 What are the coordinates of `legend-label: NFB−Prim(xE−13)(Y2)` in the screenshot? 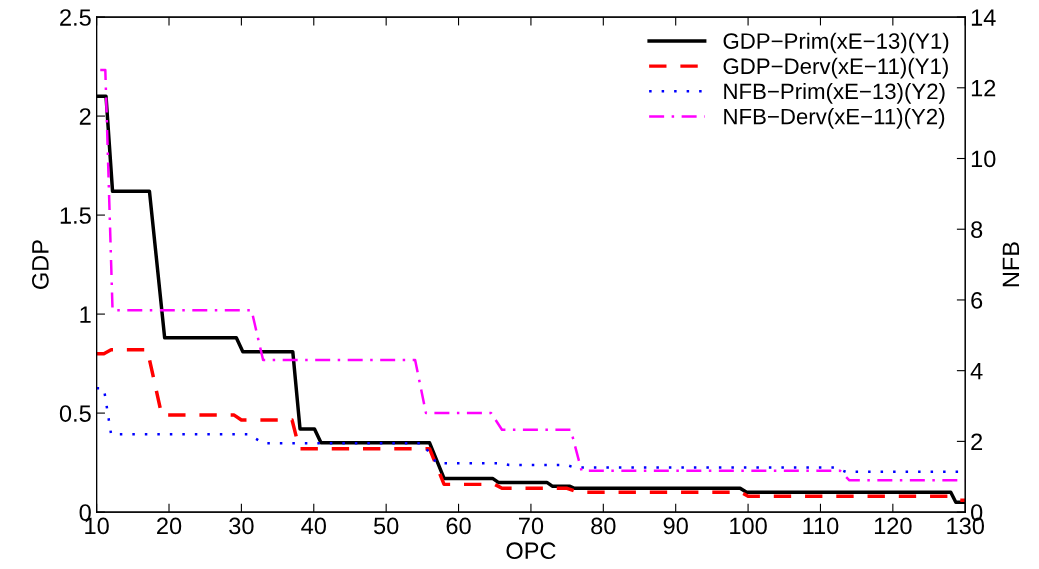 It's located at (834, 93).